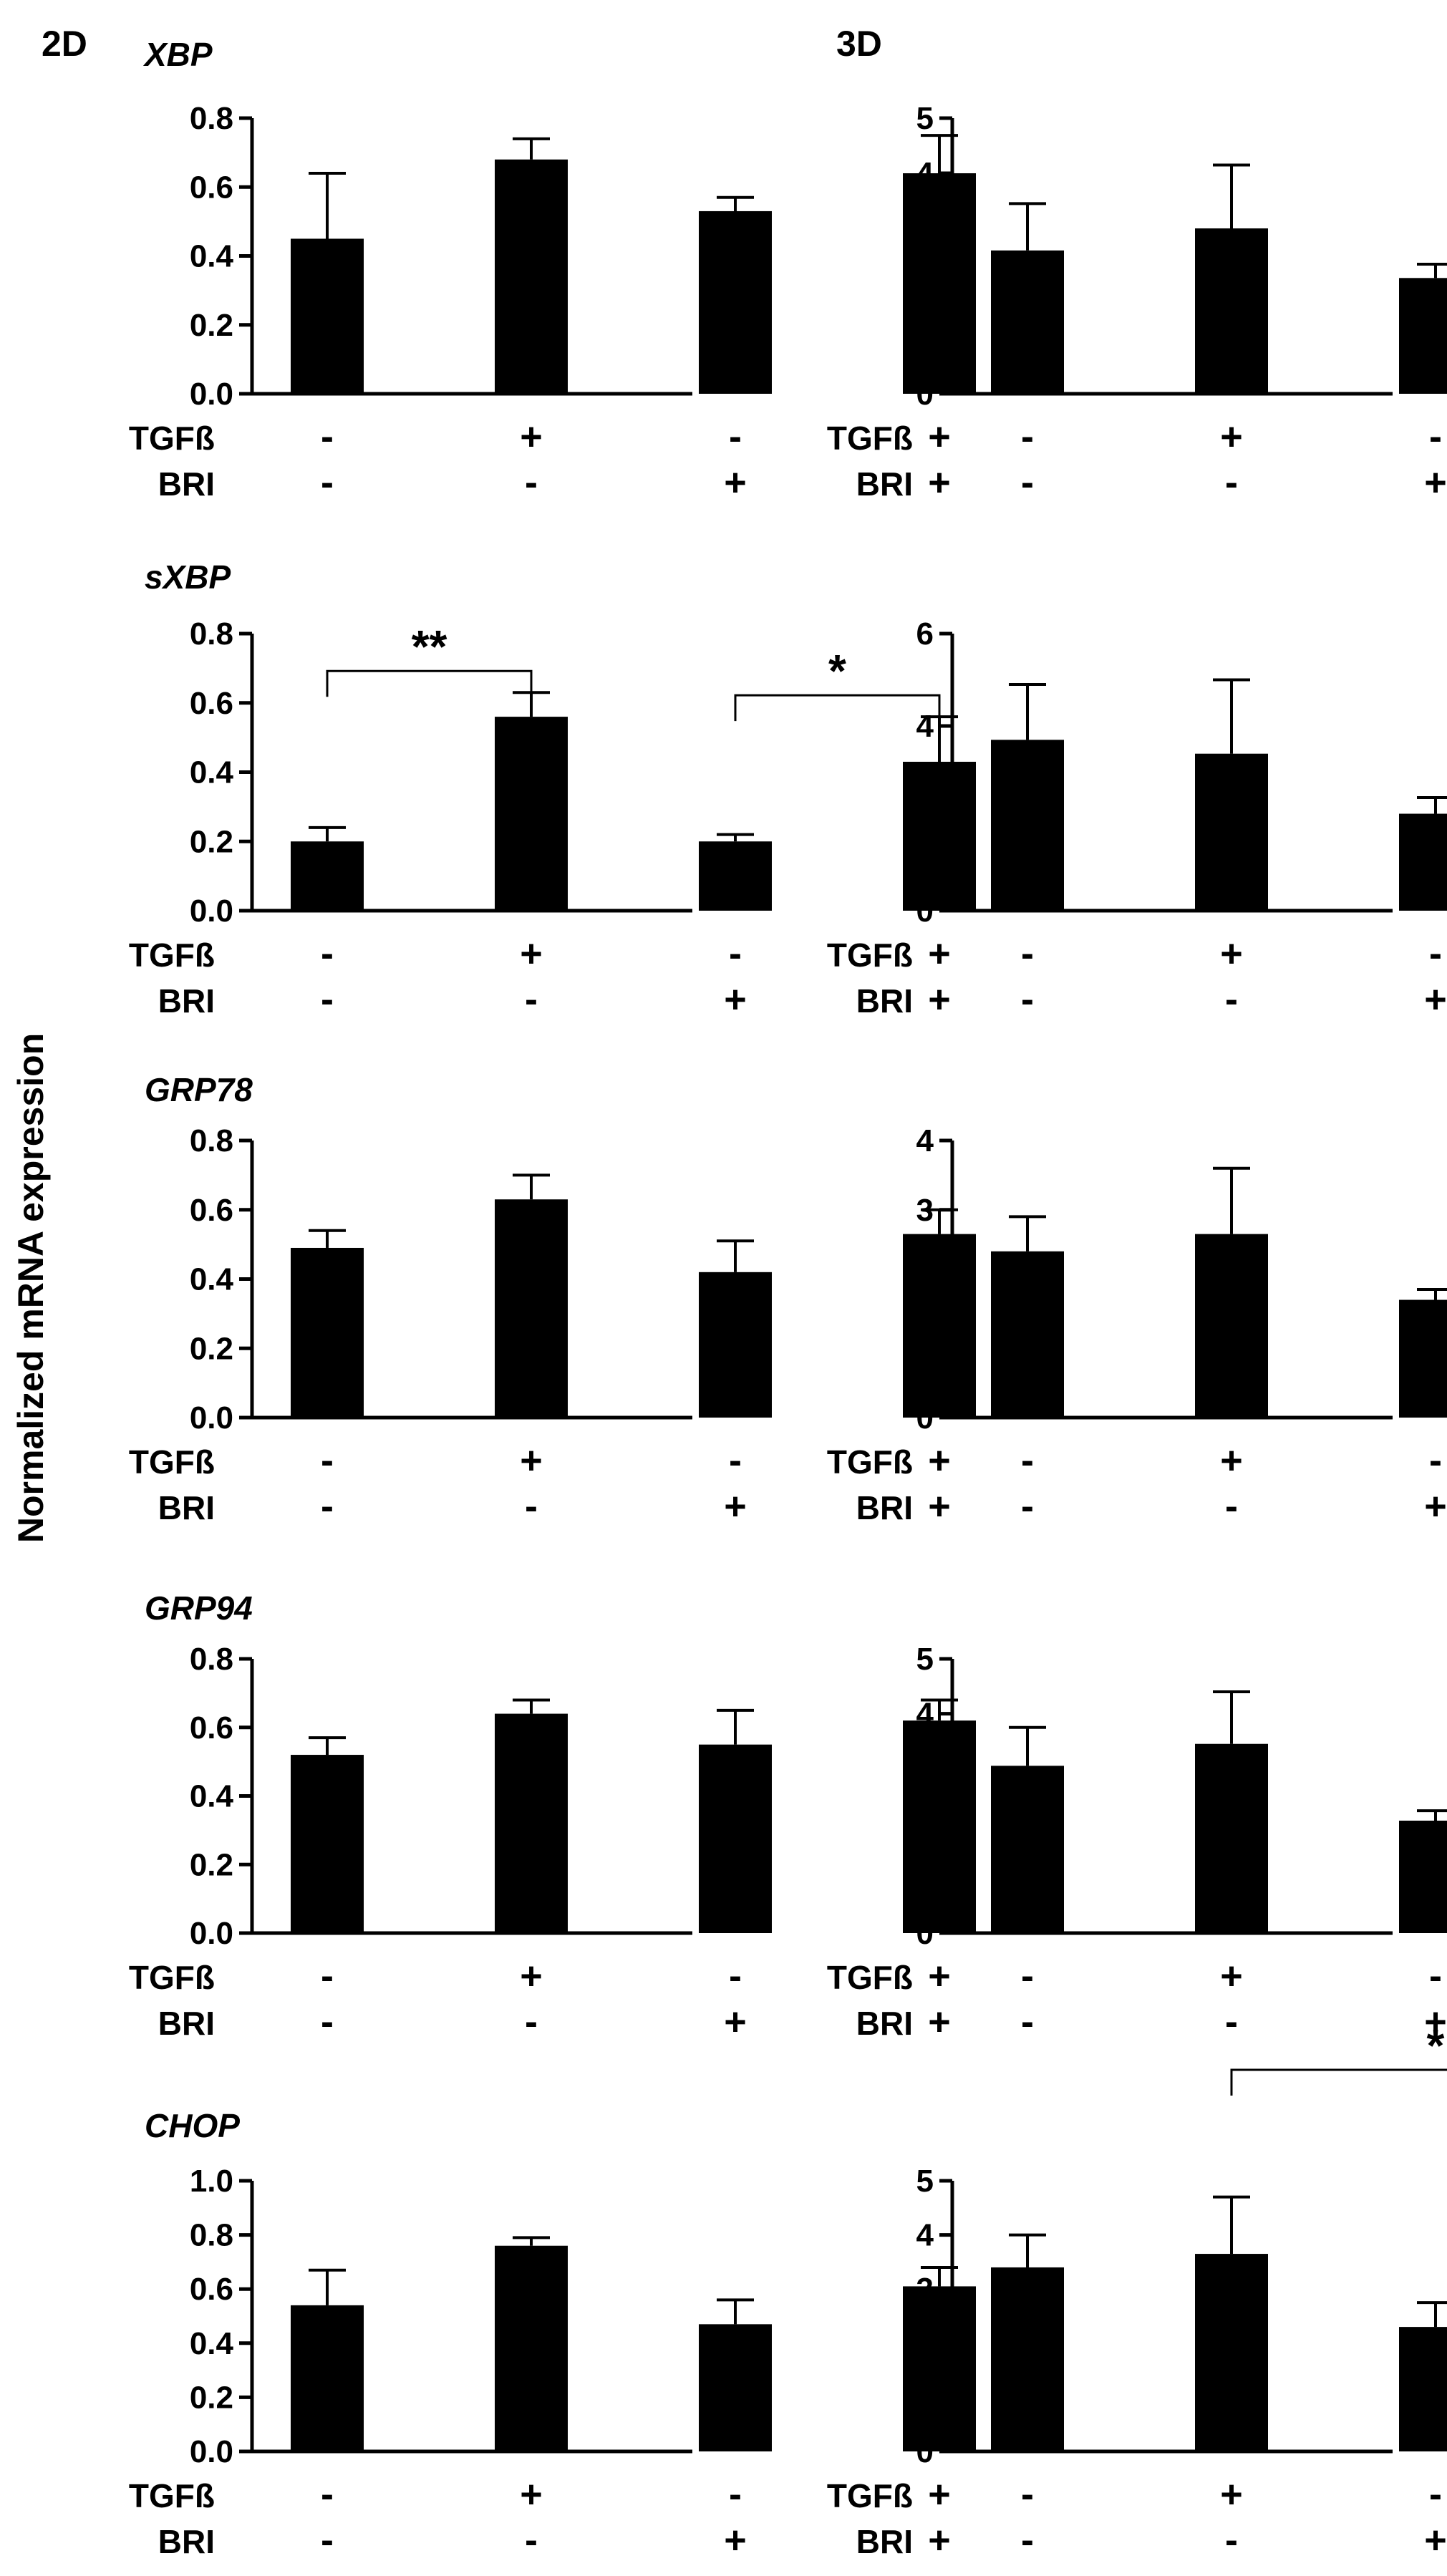 Image resolution: width=1447 pixels, height=2576 pixels. Describe the element at coordinates (211, 1418) in the screenshot. I see `y-tick-label: 0.0` at that location.